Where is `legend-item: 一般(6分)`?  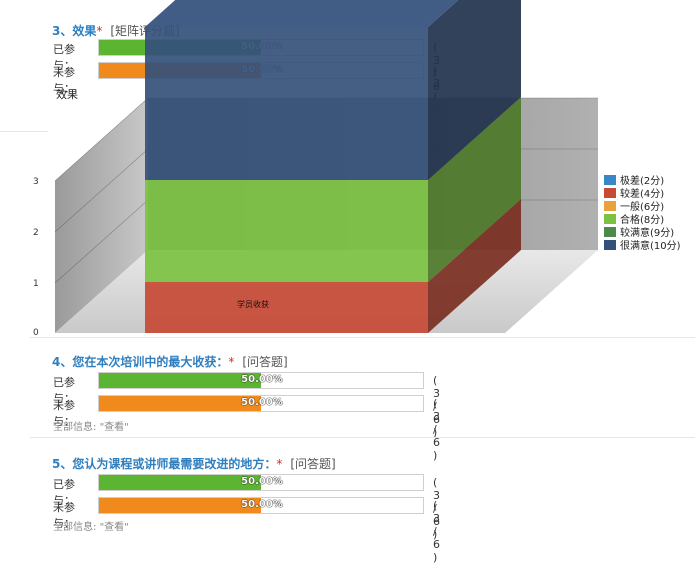
legend-item: 一般(6分) is located at coordinates (642, 207).